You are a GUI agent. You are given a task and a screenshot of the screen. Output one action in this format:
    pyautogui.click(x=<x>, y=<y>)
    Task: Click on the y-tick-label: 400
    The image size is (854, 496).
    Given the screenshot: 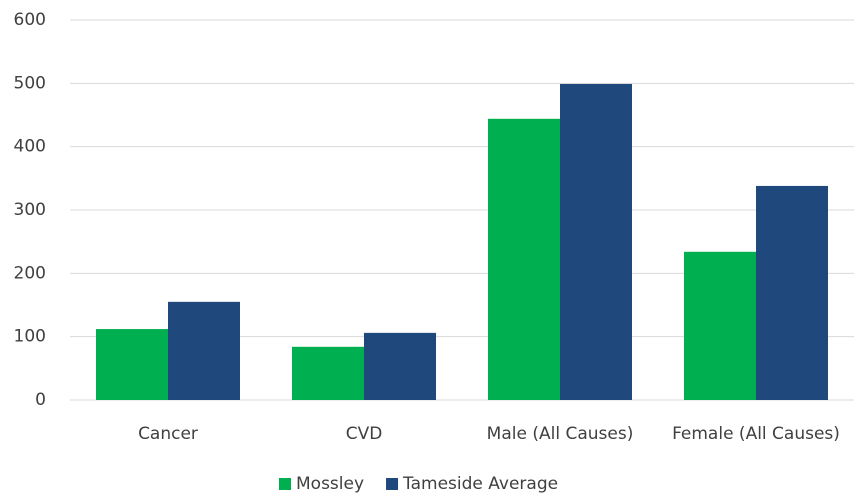 What is the action you would take?
    pyautogui.click(x=30, y=147)
    